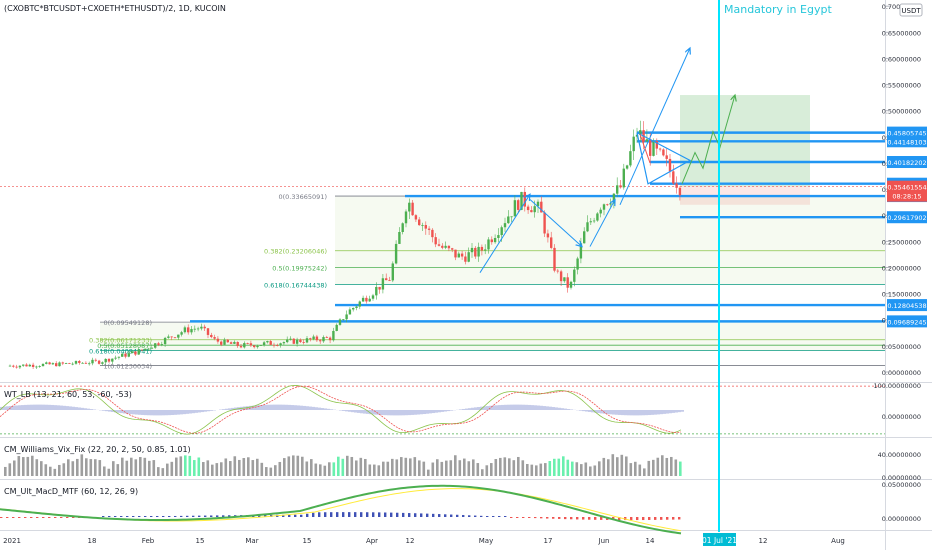  What do you see at coordinates (120, 352) in the screenshot?
I see `fib-lower-label: 0.618(0.04084941)` at bounding box center [120, 352].